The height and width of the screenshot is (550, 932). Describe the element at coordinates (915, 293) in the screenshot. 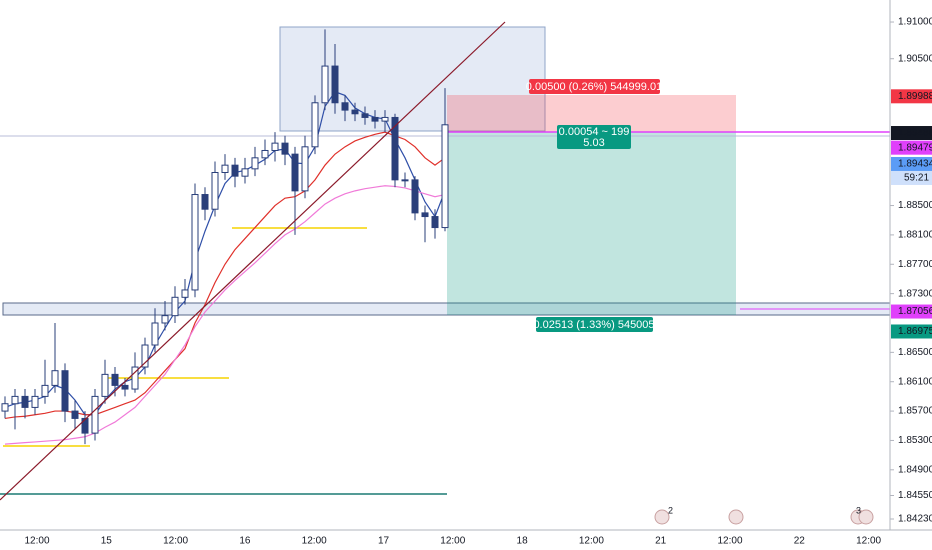

I see `y-tick-label: 1.87300` at that location.